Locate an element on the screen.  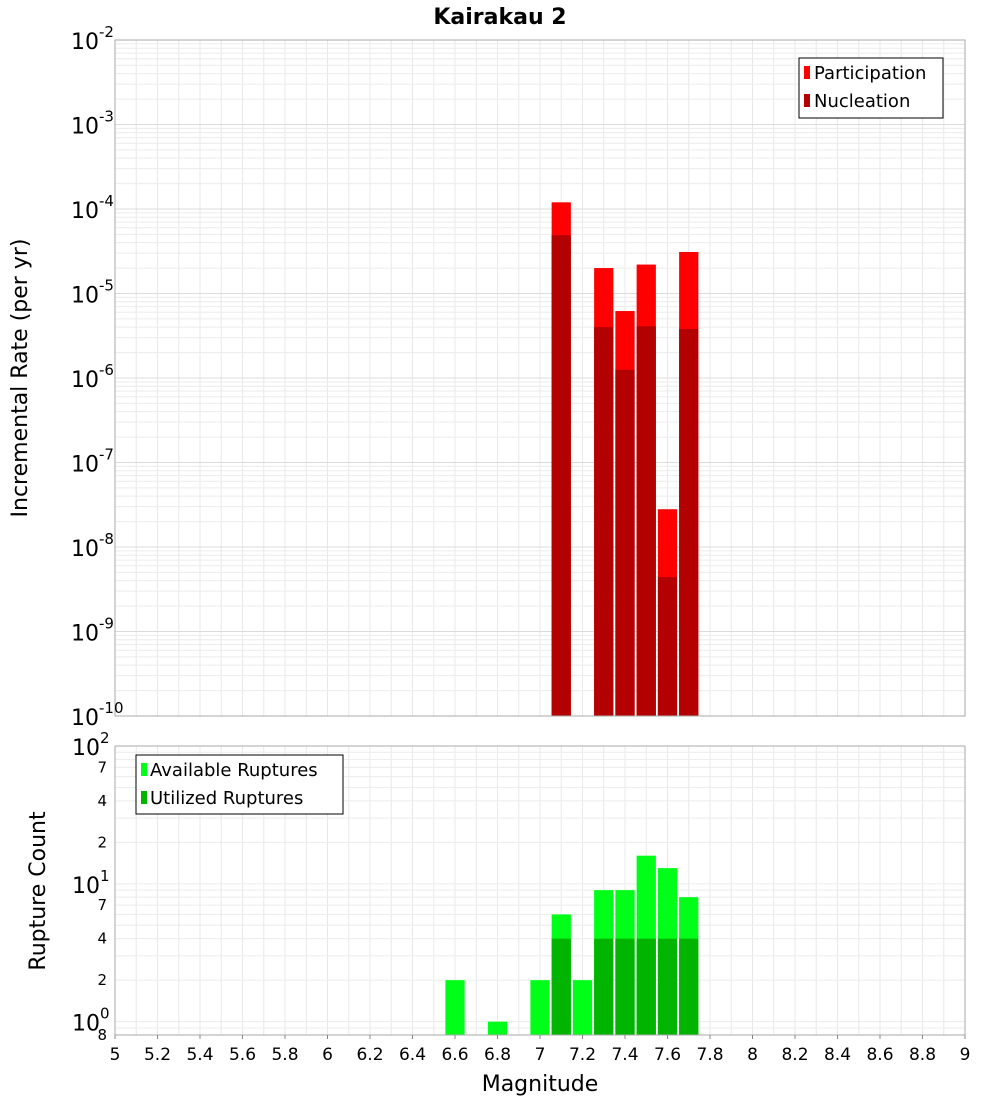
x-tick-label: 7 is located at coordinates (540, 1055).